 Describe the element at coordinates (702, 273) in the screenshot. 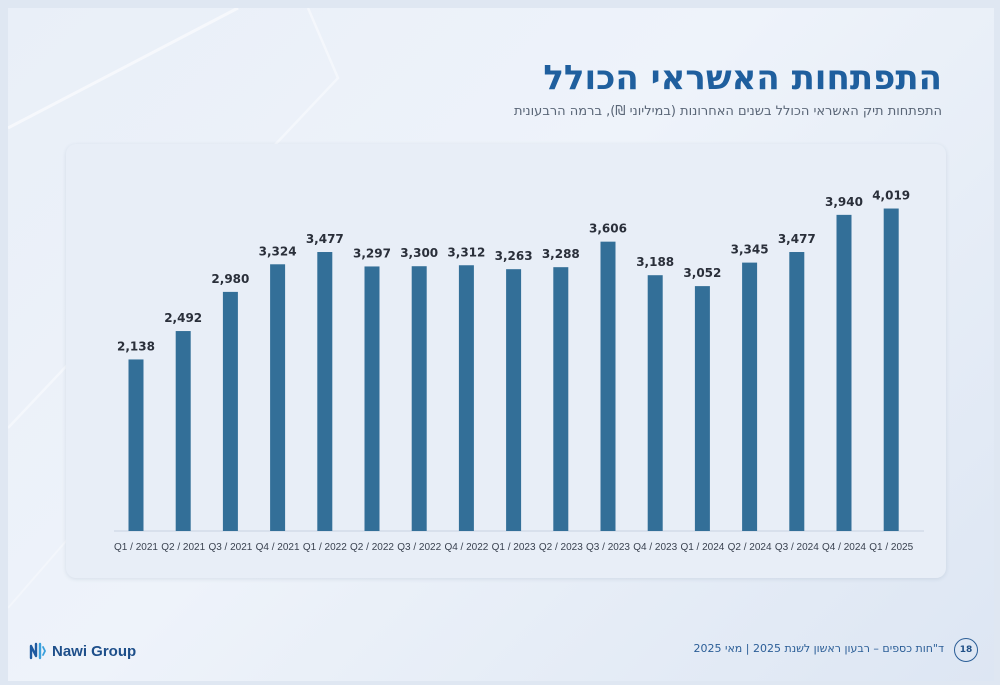

I see `bar-value-label: 3,052` at that location.